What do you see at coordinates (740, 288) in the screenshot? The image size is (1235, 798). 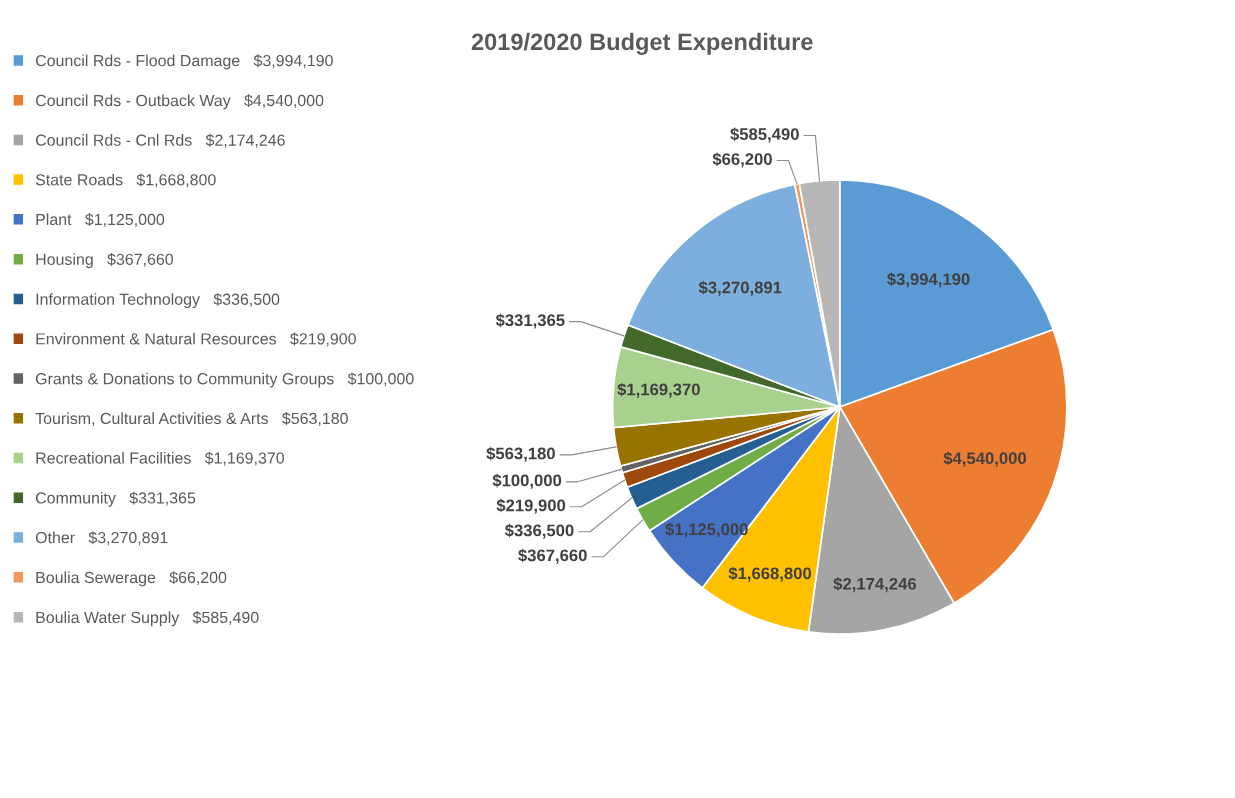 I see `data-label: $3,270,891` at bounding box center [740, 288].